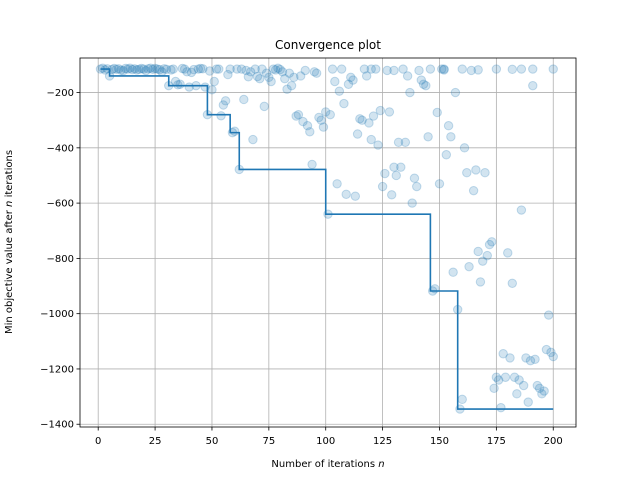 The width and height of the screenshot is (640, 480). What do you see at coordinates (382, 441) in the screenshot?
I see `x-tick-label: 125` at bounding box center [382, 441].